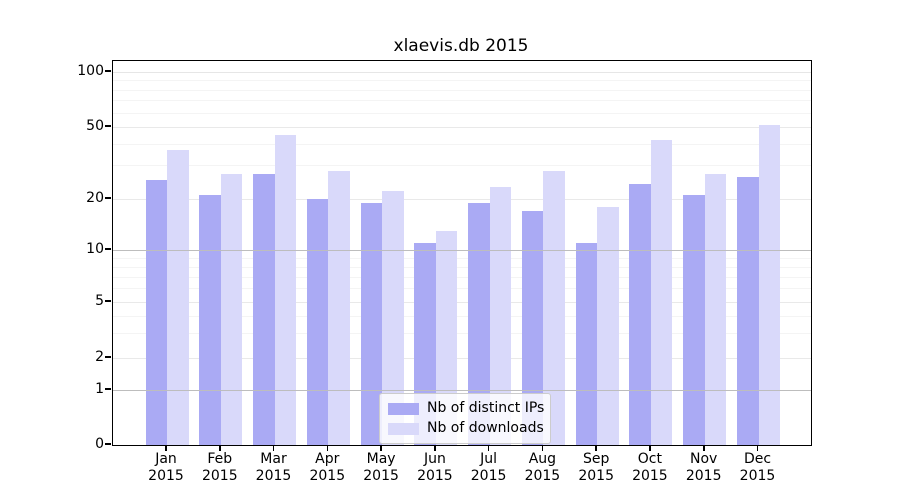  What do you see at coordinates (650, 467) in the screenshot?
I see `x-tick-label: Oct 2015` at bounding box center [650, 467].